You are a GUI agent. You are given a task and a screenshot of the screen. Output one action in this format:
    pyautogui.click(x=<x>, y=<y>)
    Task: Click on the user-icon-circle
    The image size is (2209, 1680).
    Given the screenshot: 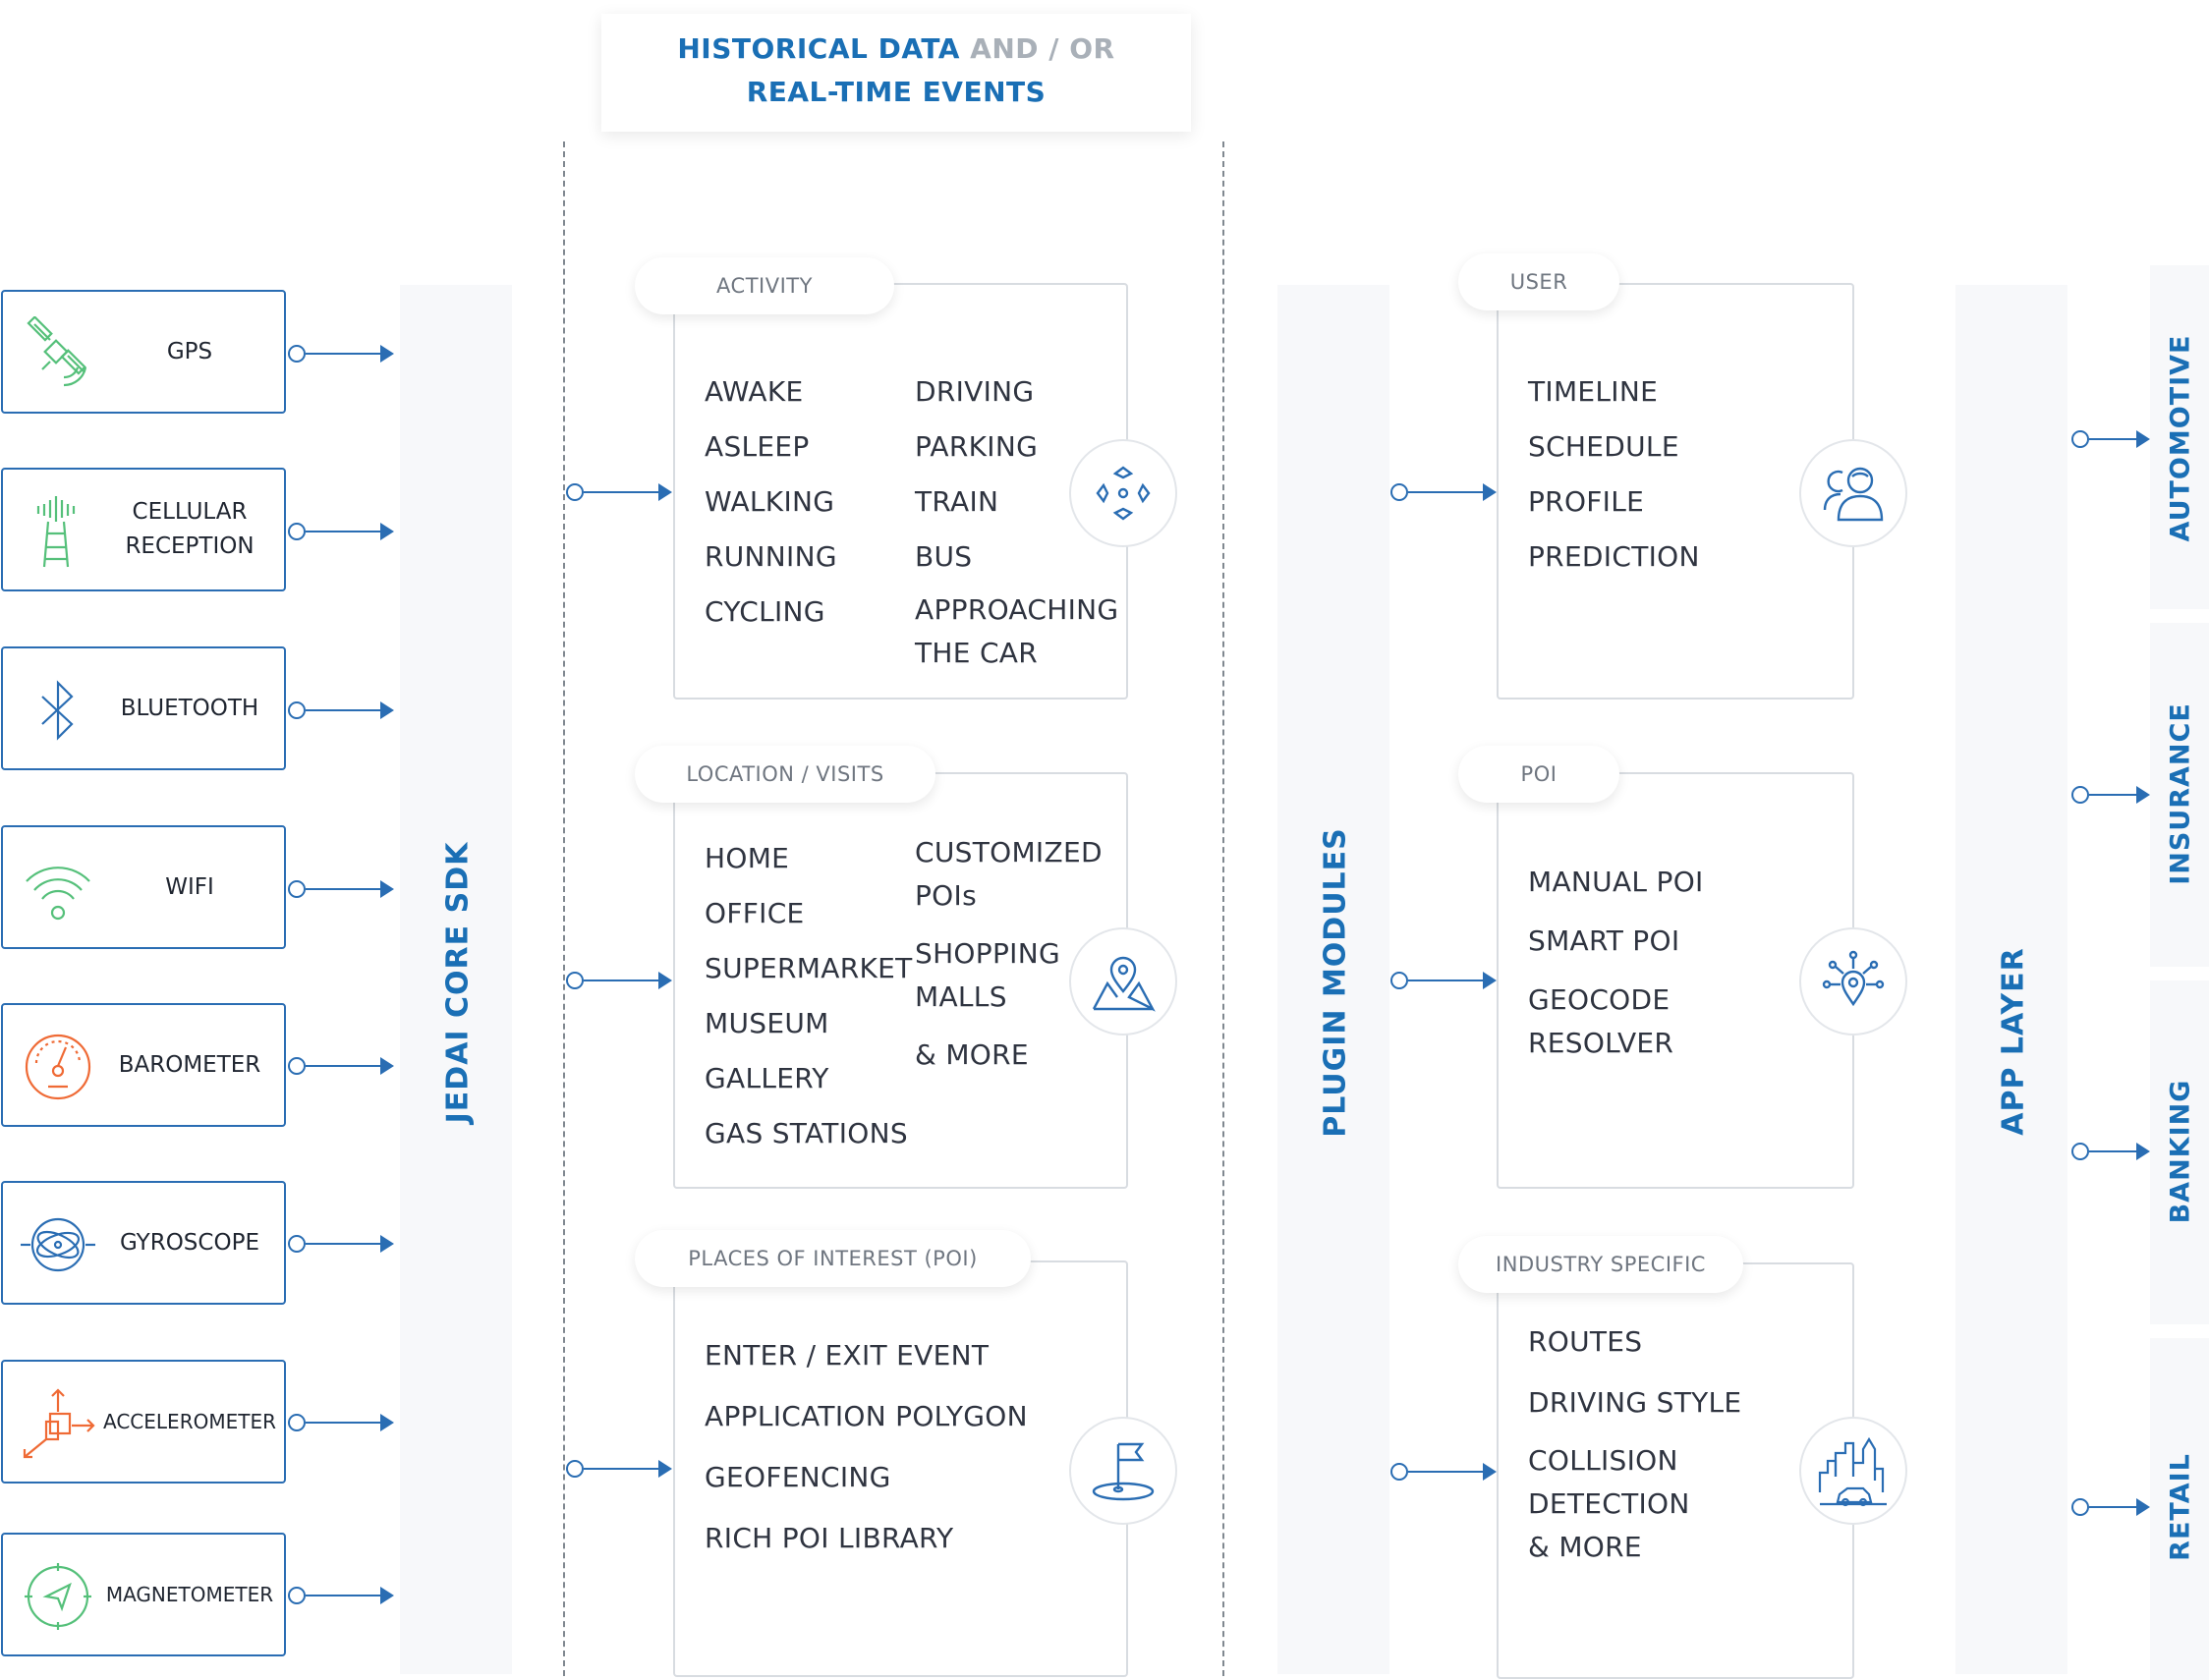 What is the action you would take?
    pyautogui.click(x=1853, y=493)
    